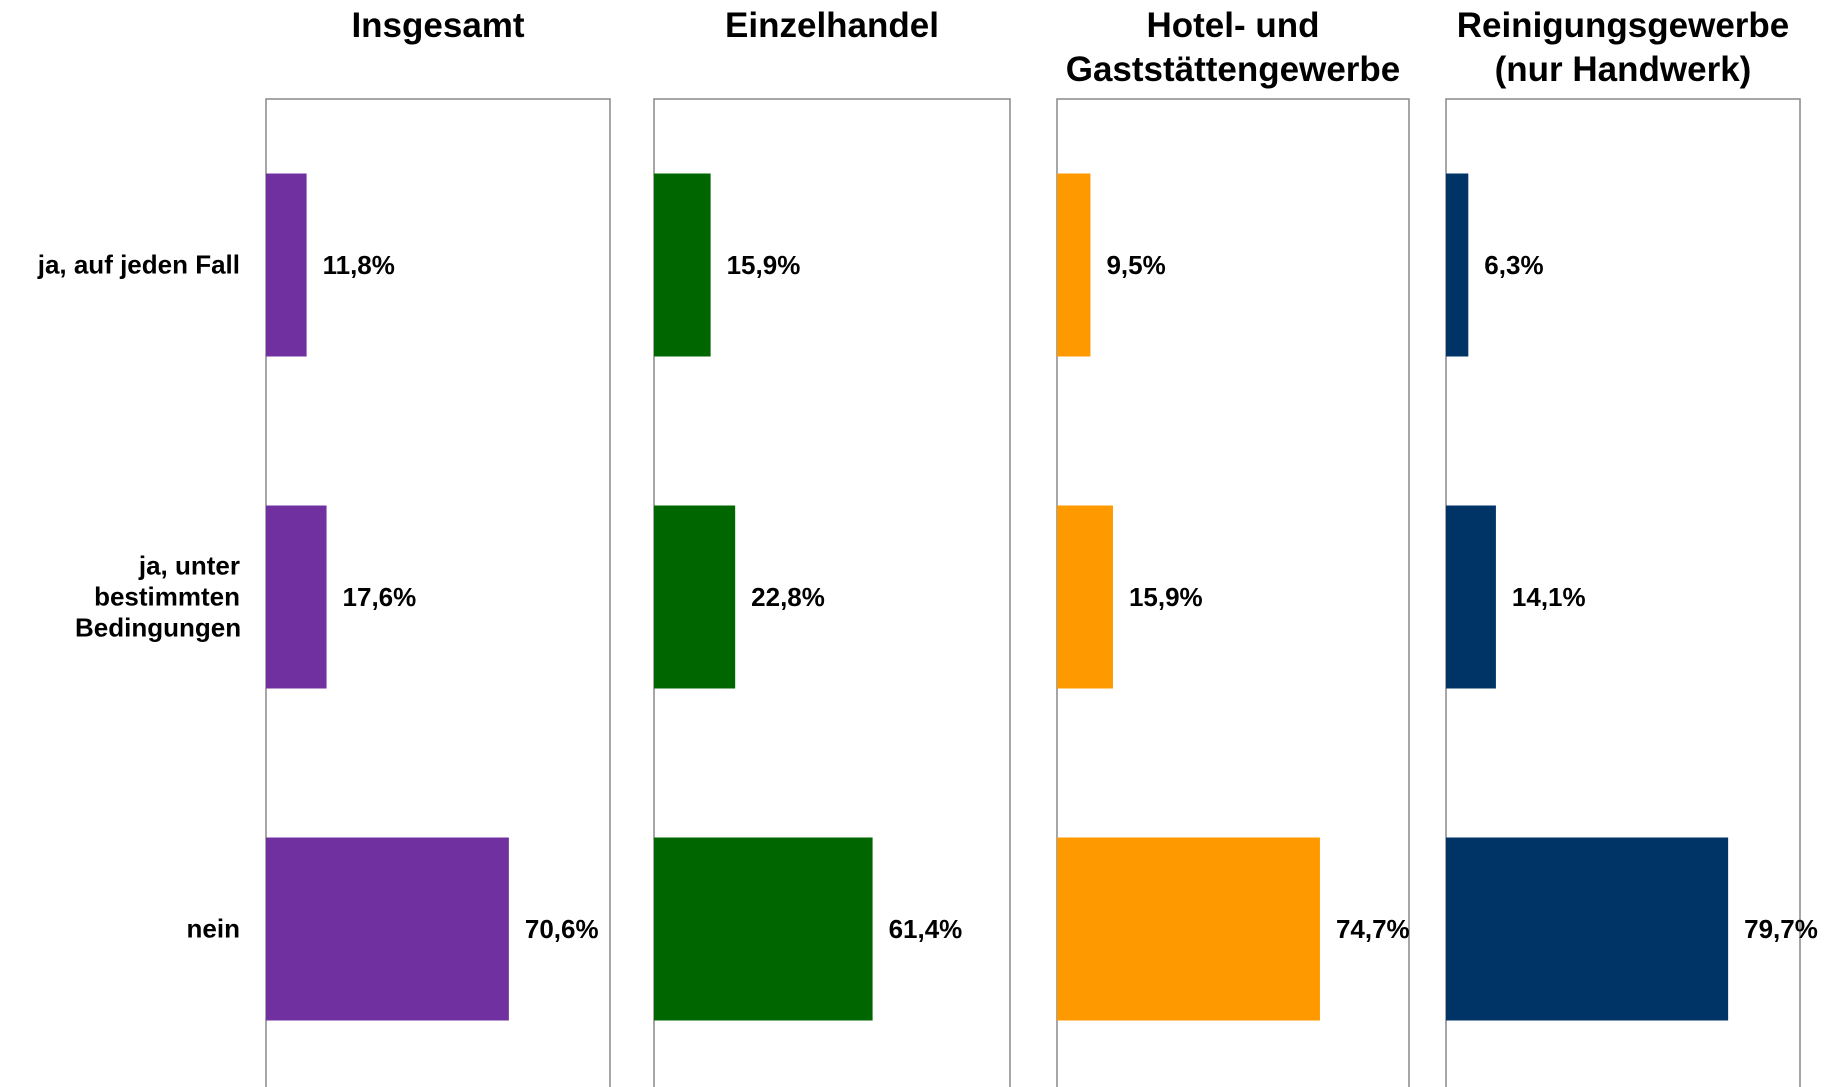  Describe the element at coordinates (158, 596) in the screenshot. I see `category-label: ja, unter bestimmten Bedingungen` at that location.